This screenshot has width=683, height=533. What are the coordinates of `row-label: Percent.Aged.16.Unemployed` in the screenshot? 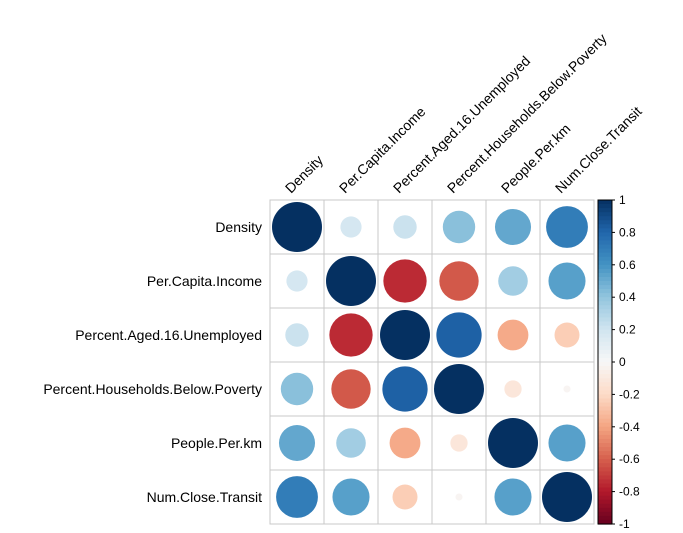 It's located at (168, 335).